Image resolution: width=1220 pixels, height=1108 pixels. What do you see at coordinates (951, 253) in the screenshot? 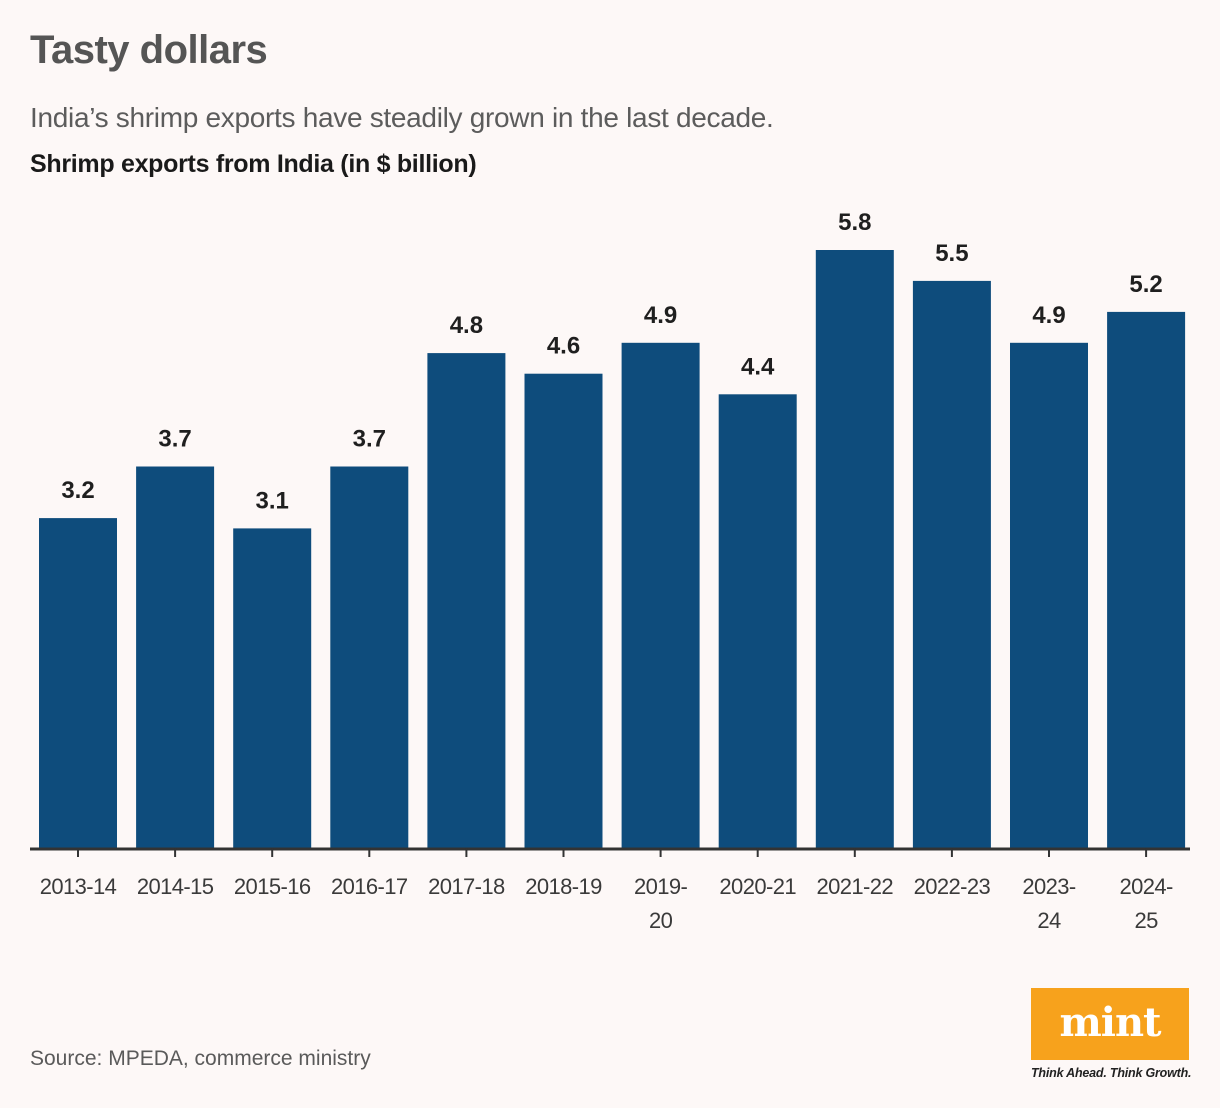
I see `value-label-2022-23: 5.5` at bounding box center [951, 253].